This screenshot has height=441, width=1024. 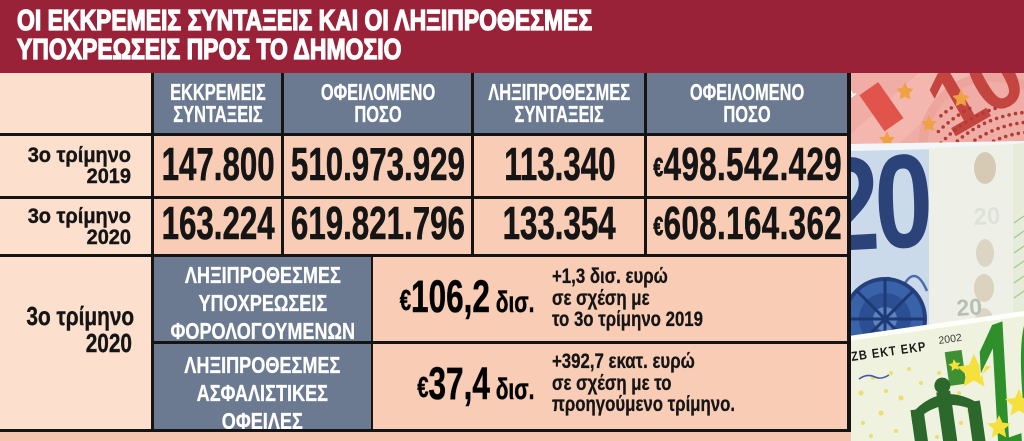 I want to click on svg-text: 1, so click(x=855, y=92).